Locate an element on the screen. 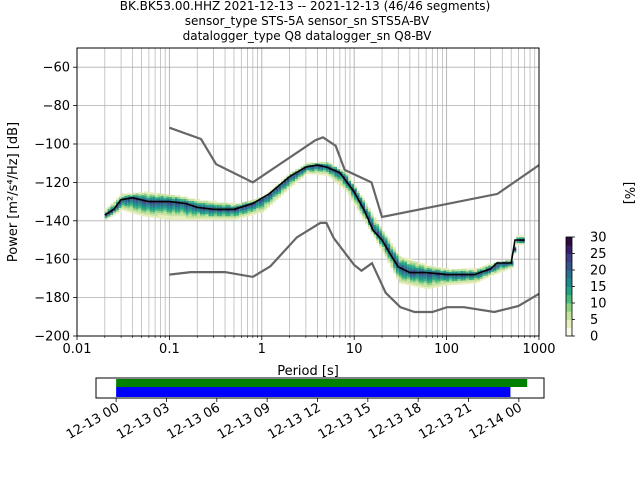 This screenshot has height=480, width=640. colorbar-tick-label: 20 is located at coordinates (598, 271).